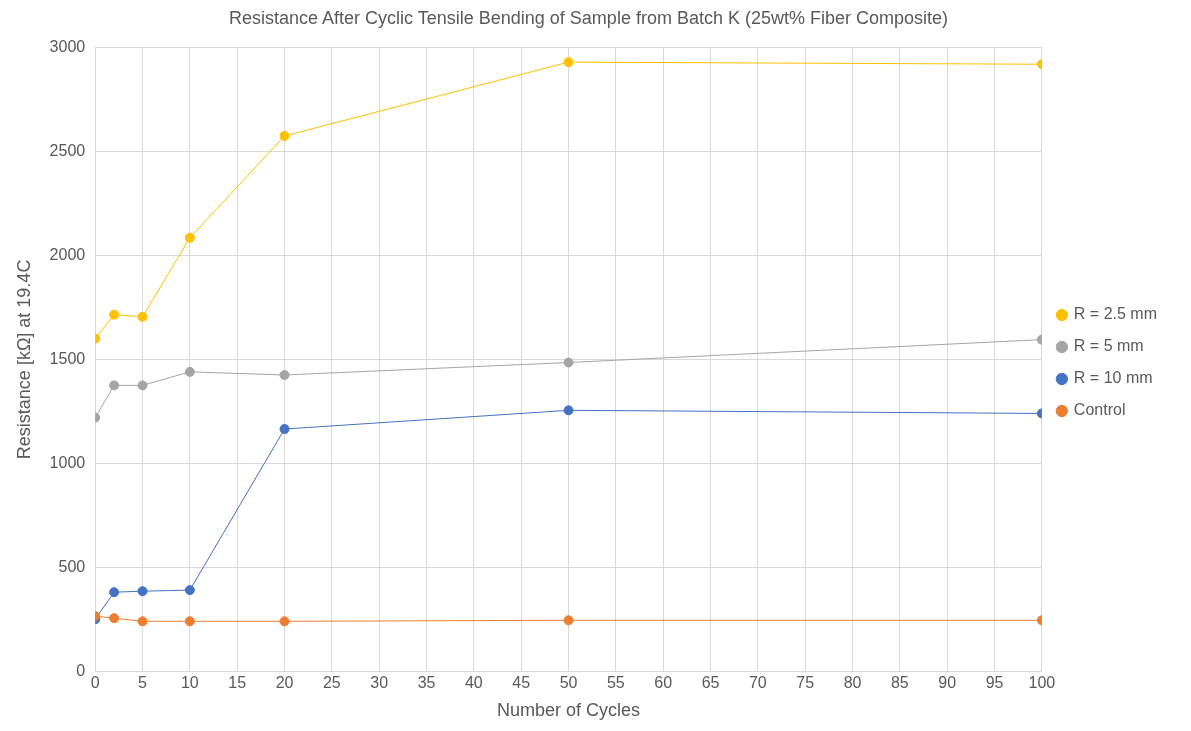 Image resolution: width=1191 pixels, height=731 pixels. What do you see at coordinates (67, 358) in the screenshot?
I see `y-tick-label: 1500` at bounding box center [67, 358].